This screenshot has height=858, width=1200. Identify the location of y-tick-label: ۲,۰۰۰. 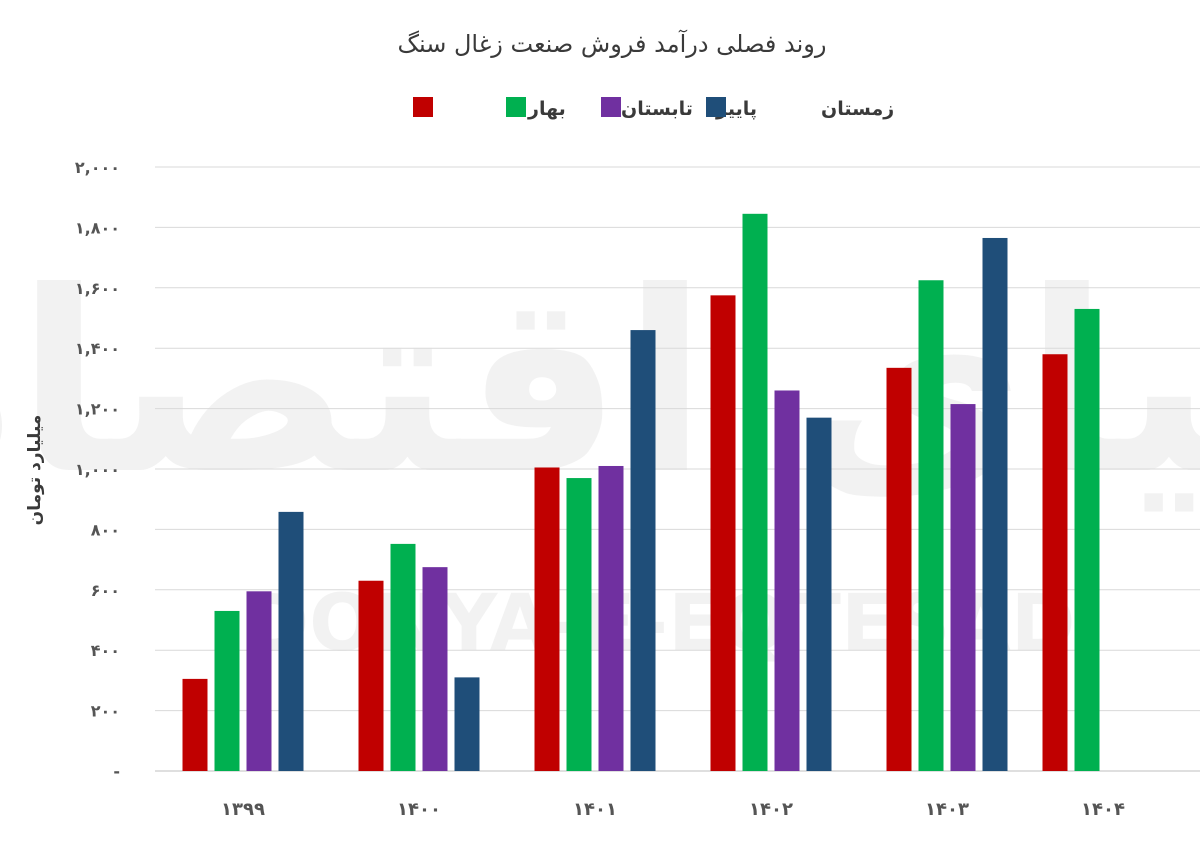
(97, 167).